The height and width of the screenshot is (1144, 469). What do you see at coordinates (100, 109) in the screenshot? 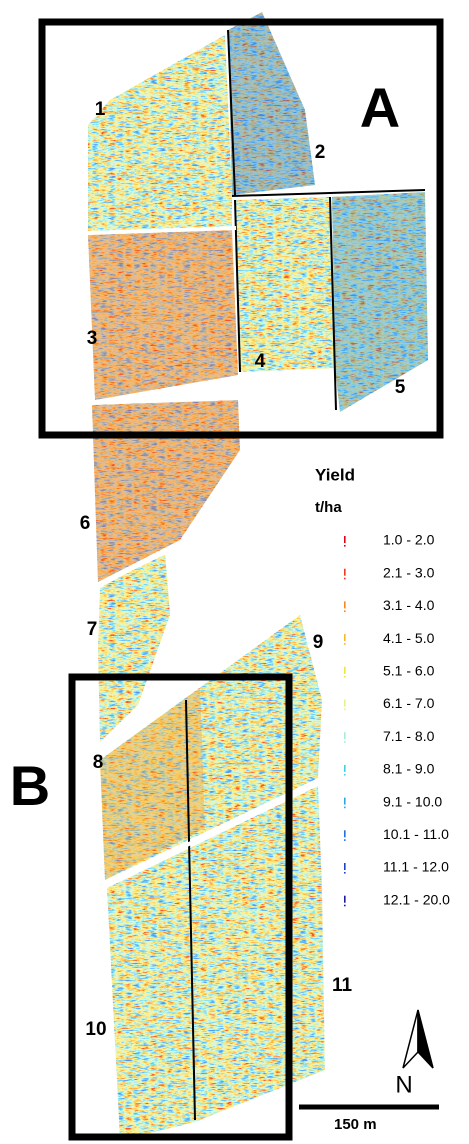
I see `field-label: 1` at bounding box center [100, 109].